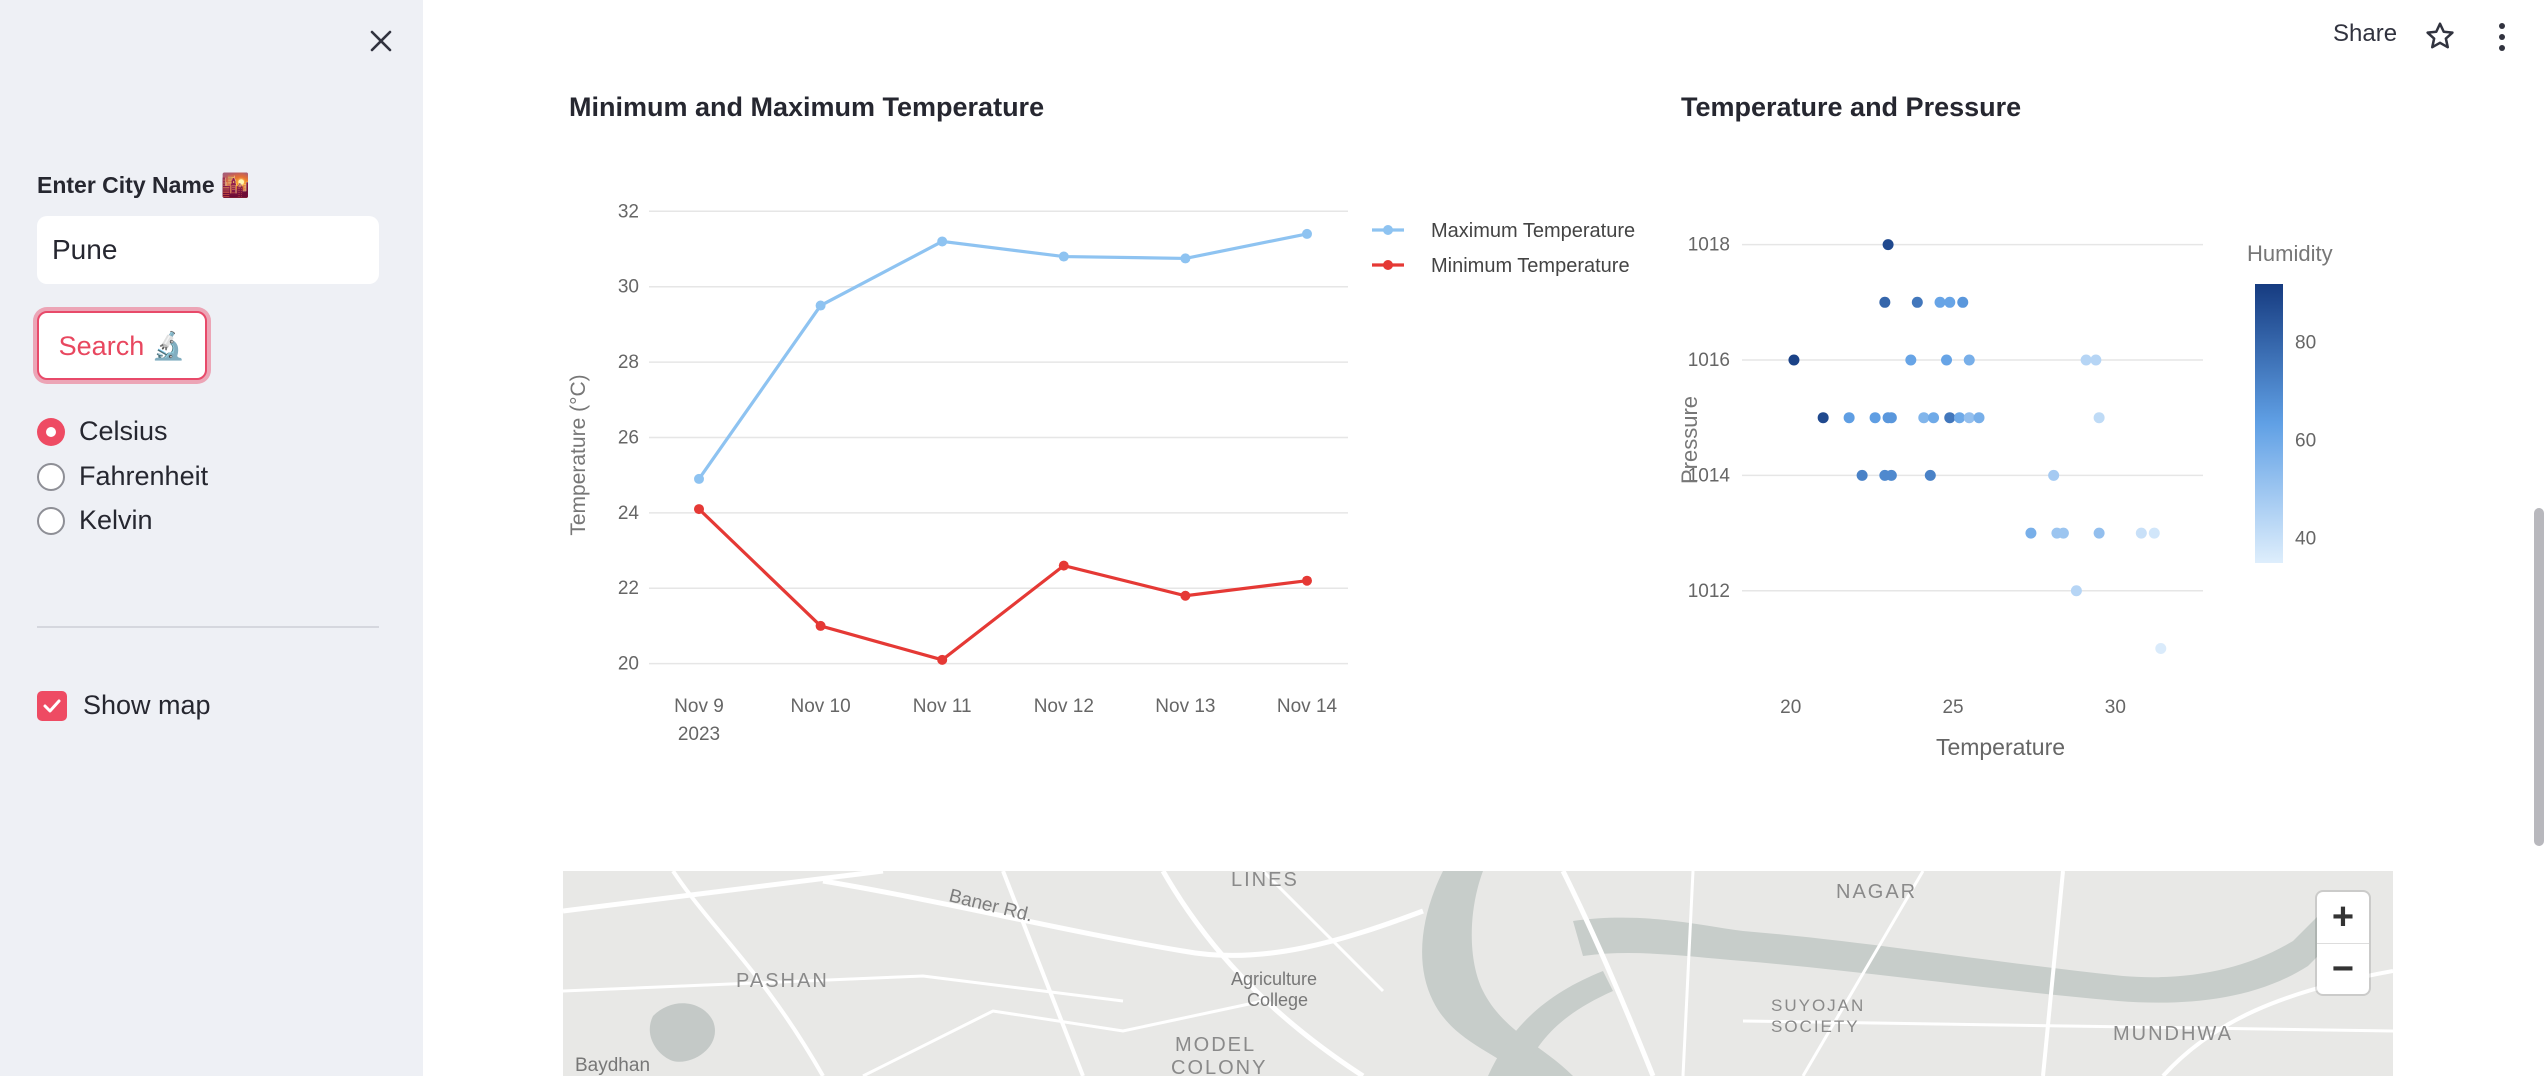 The width and height of the screenshot is (2548, 1076). What do you see at coordinates (942, 706) in the screenshot?
I see `x-tick-label: Nov 11` at bounding box center [942, 706].